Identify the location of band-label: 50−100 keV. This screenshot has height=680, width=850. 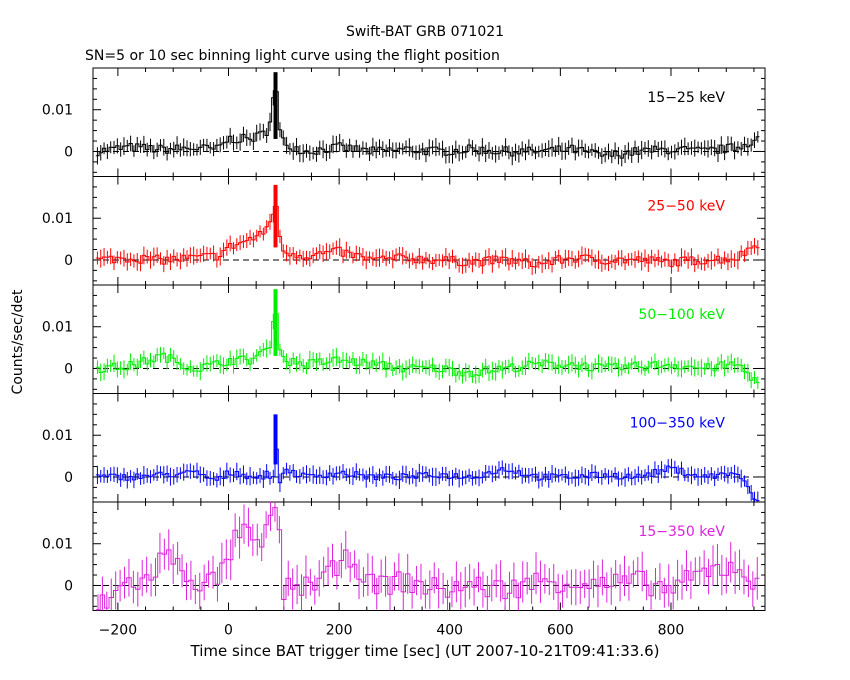
(681, 315).